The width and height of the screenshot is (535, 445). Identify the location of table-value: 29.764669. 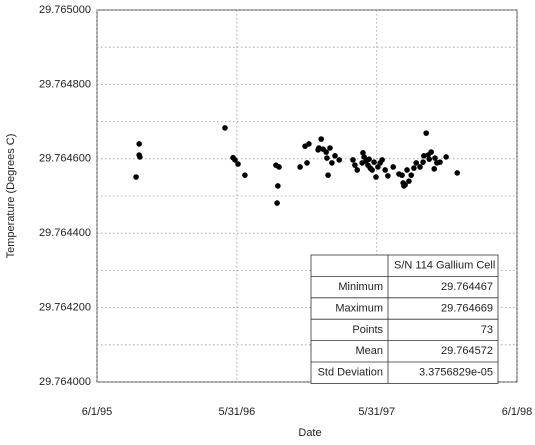
(467, 308).